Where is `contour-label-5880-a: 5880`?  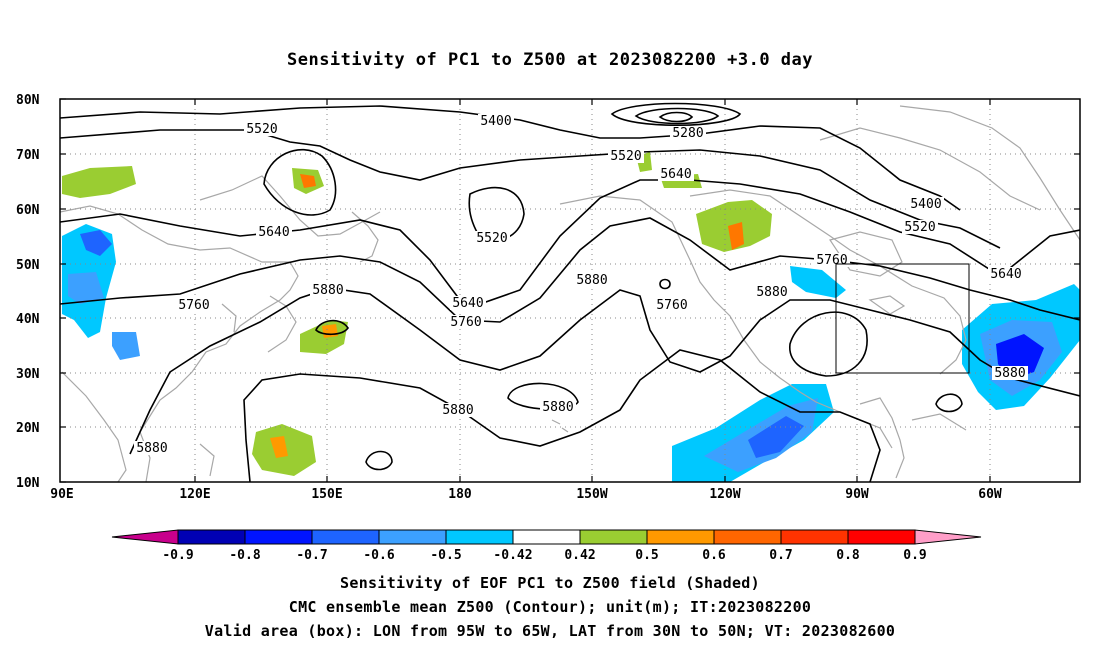 contour-label-5880-a: 5880 is located at coordinates (327, 290).